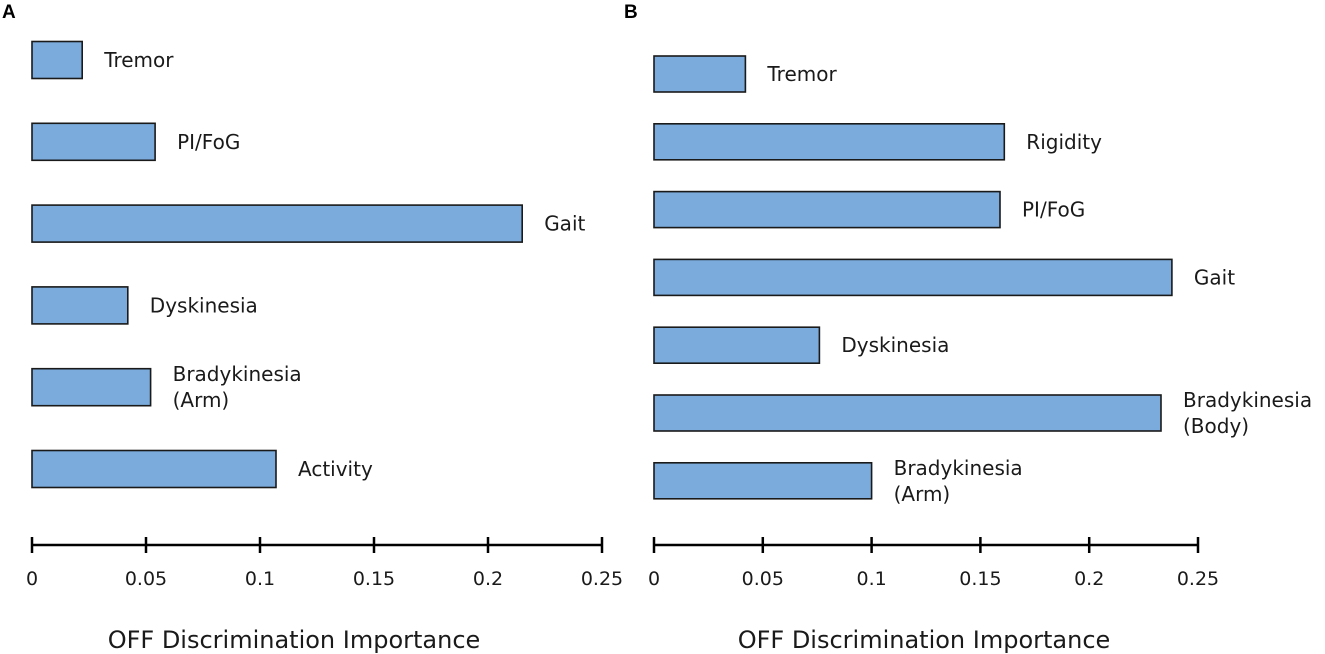  Describe the element at coordinates (146, 579) in the screenshot. I see `panel-a-x-tick-label: 0.05` at that location.